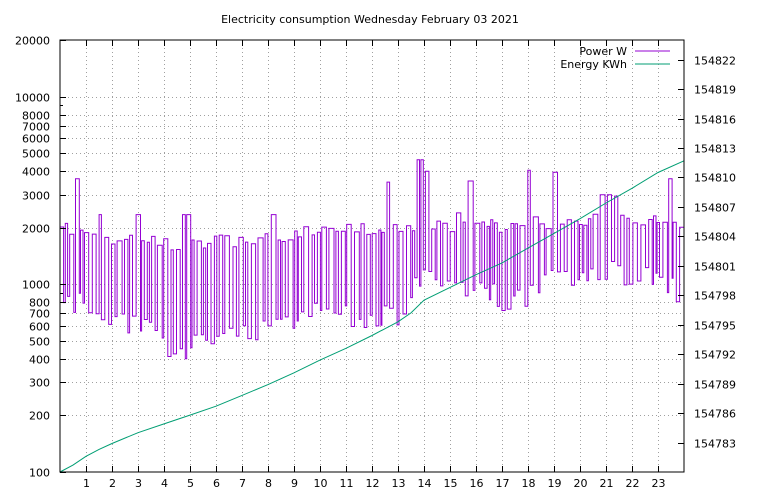  What do you see at coordinates (593, 64) in the screenshot?
I see `legend-label-energy: Energy KWh` at bounding box center [593, 64].